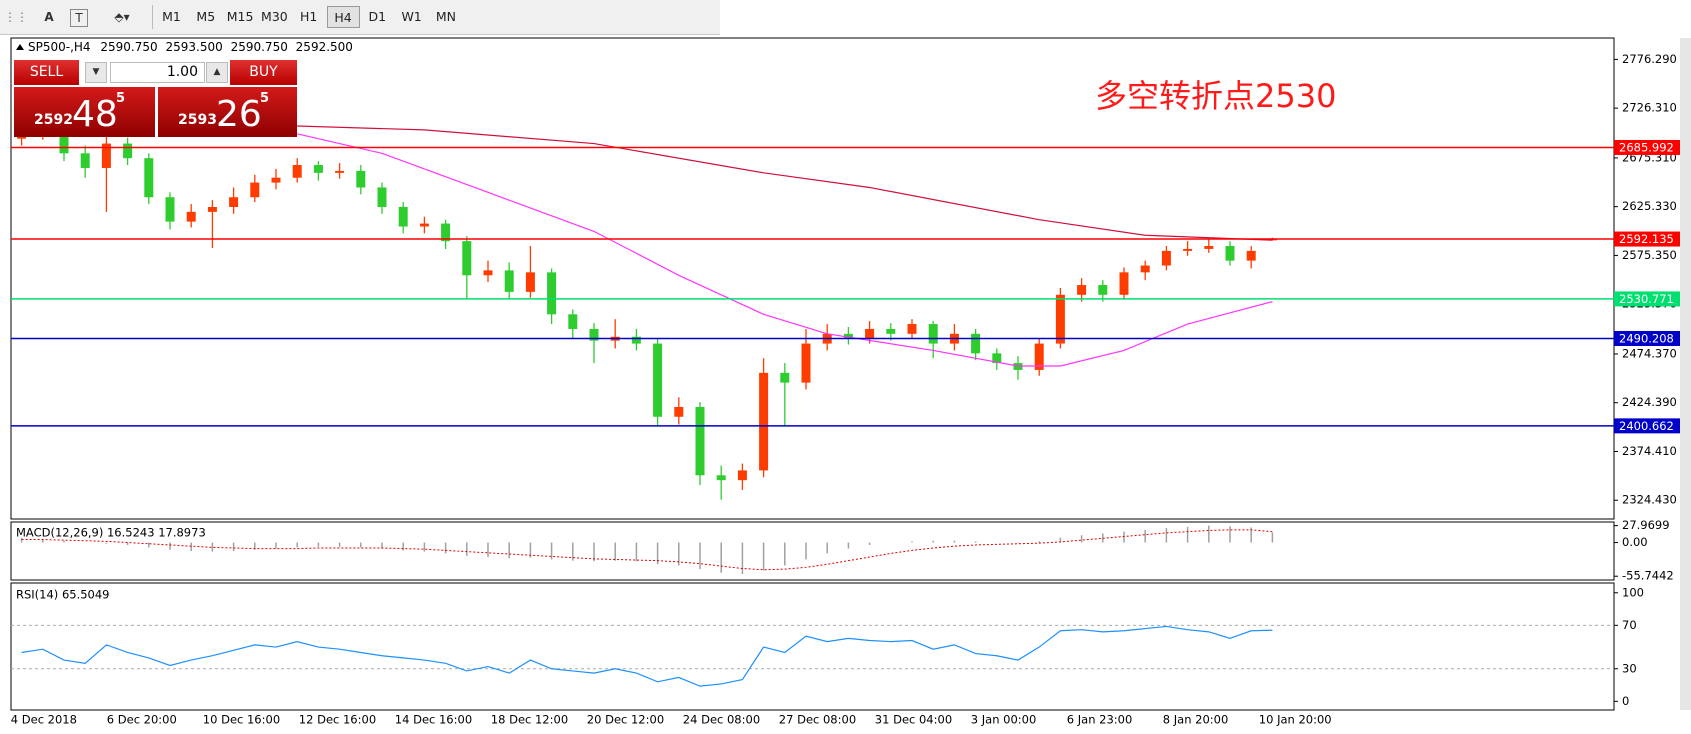 This screenshot has width=1691, height=734. I want to click on sell-price-big: 48, so click(95, 114).